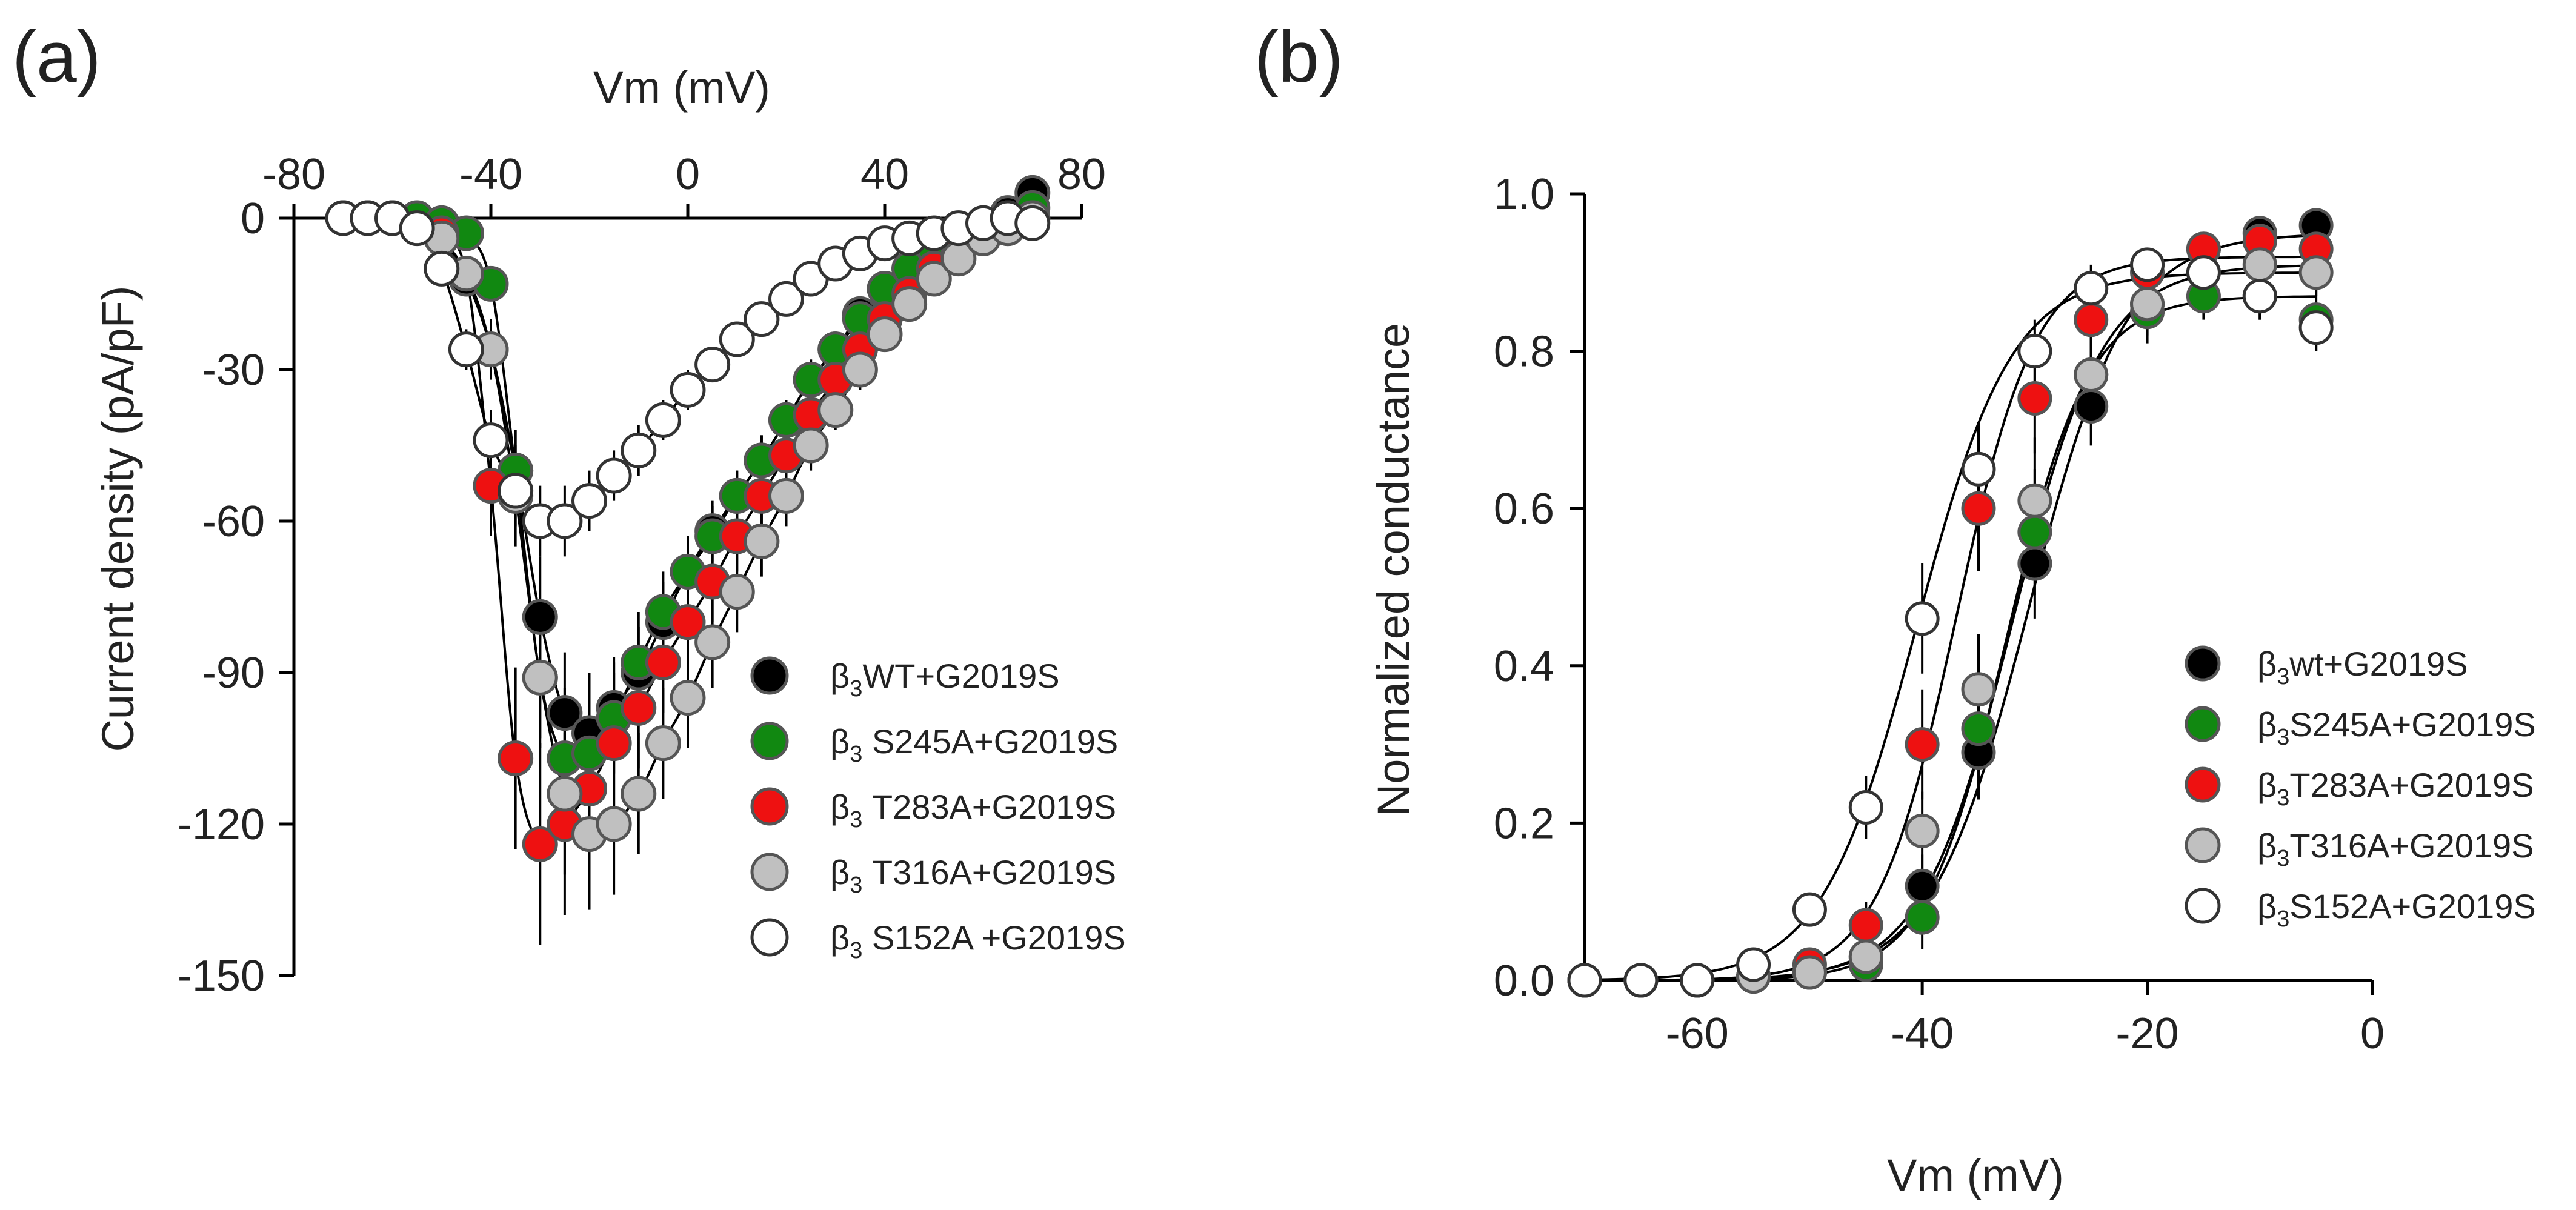 The width and height of the screenshot is (2576, 1210). Describe the element at coordinates (2396, 727) in the screenshot. I see `panel-b-legend-label: β3S245A+G2019S` at that location.